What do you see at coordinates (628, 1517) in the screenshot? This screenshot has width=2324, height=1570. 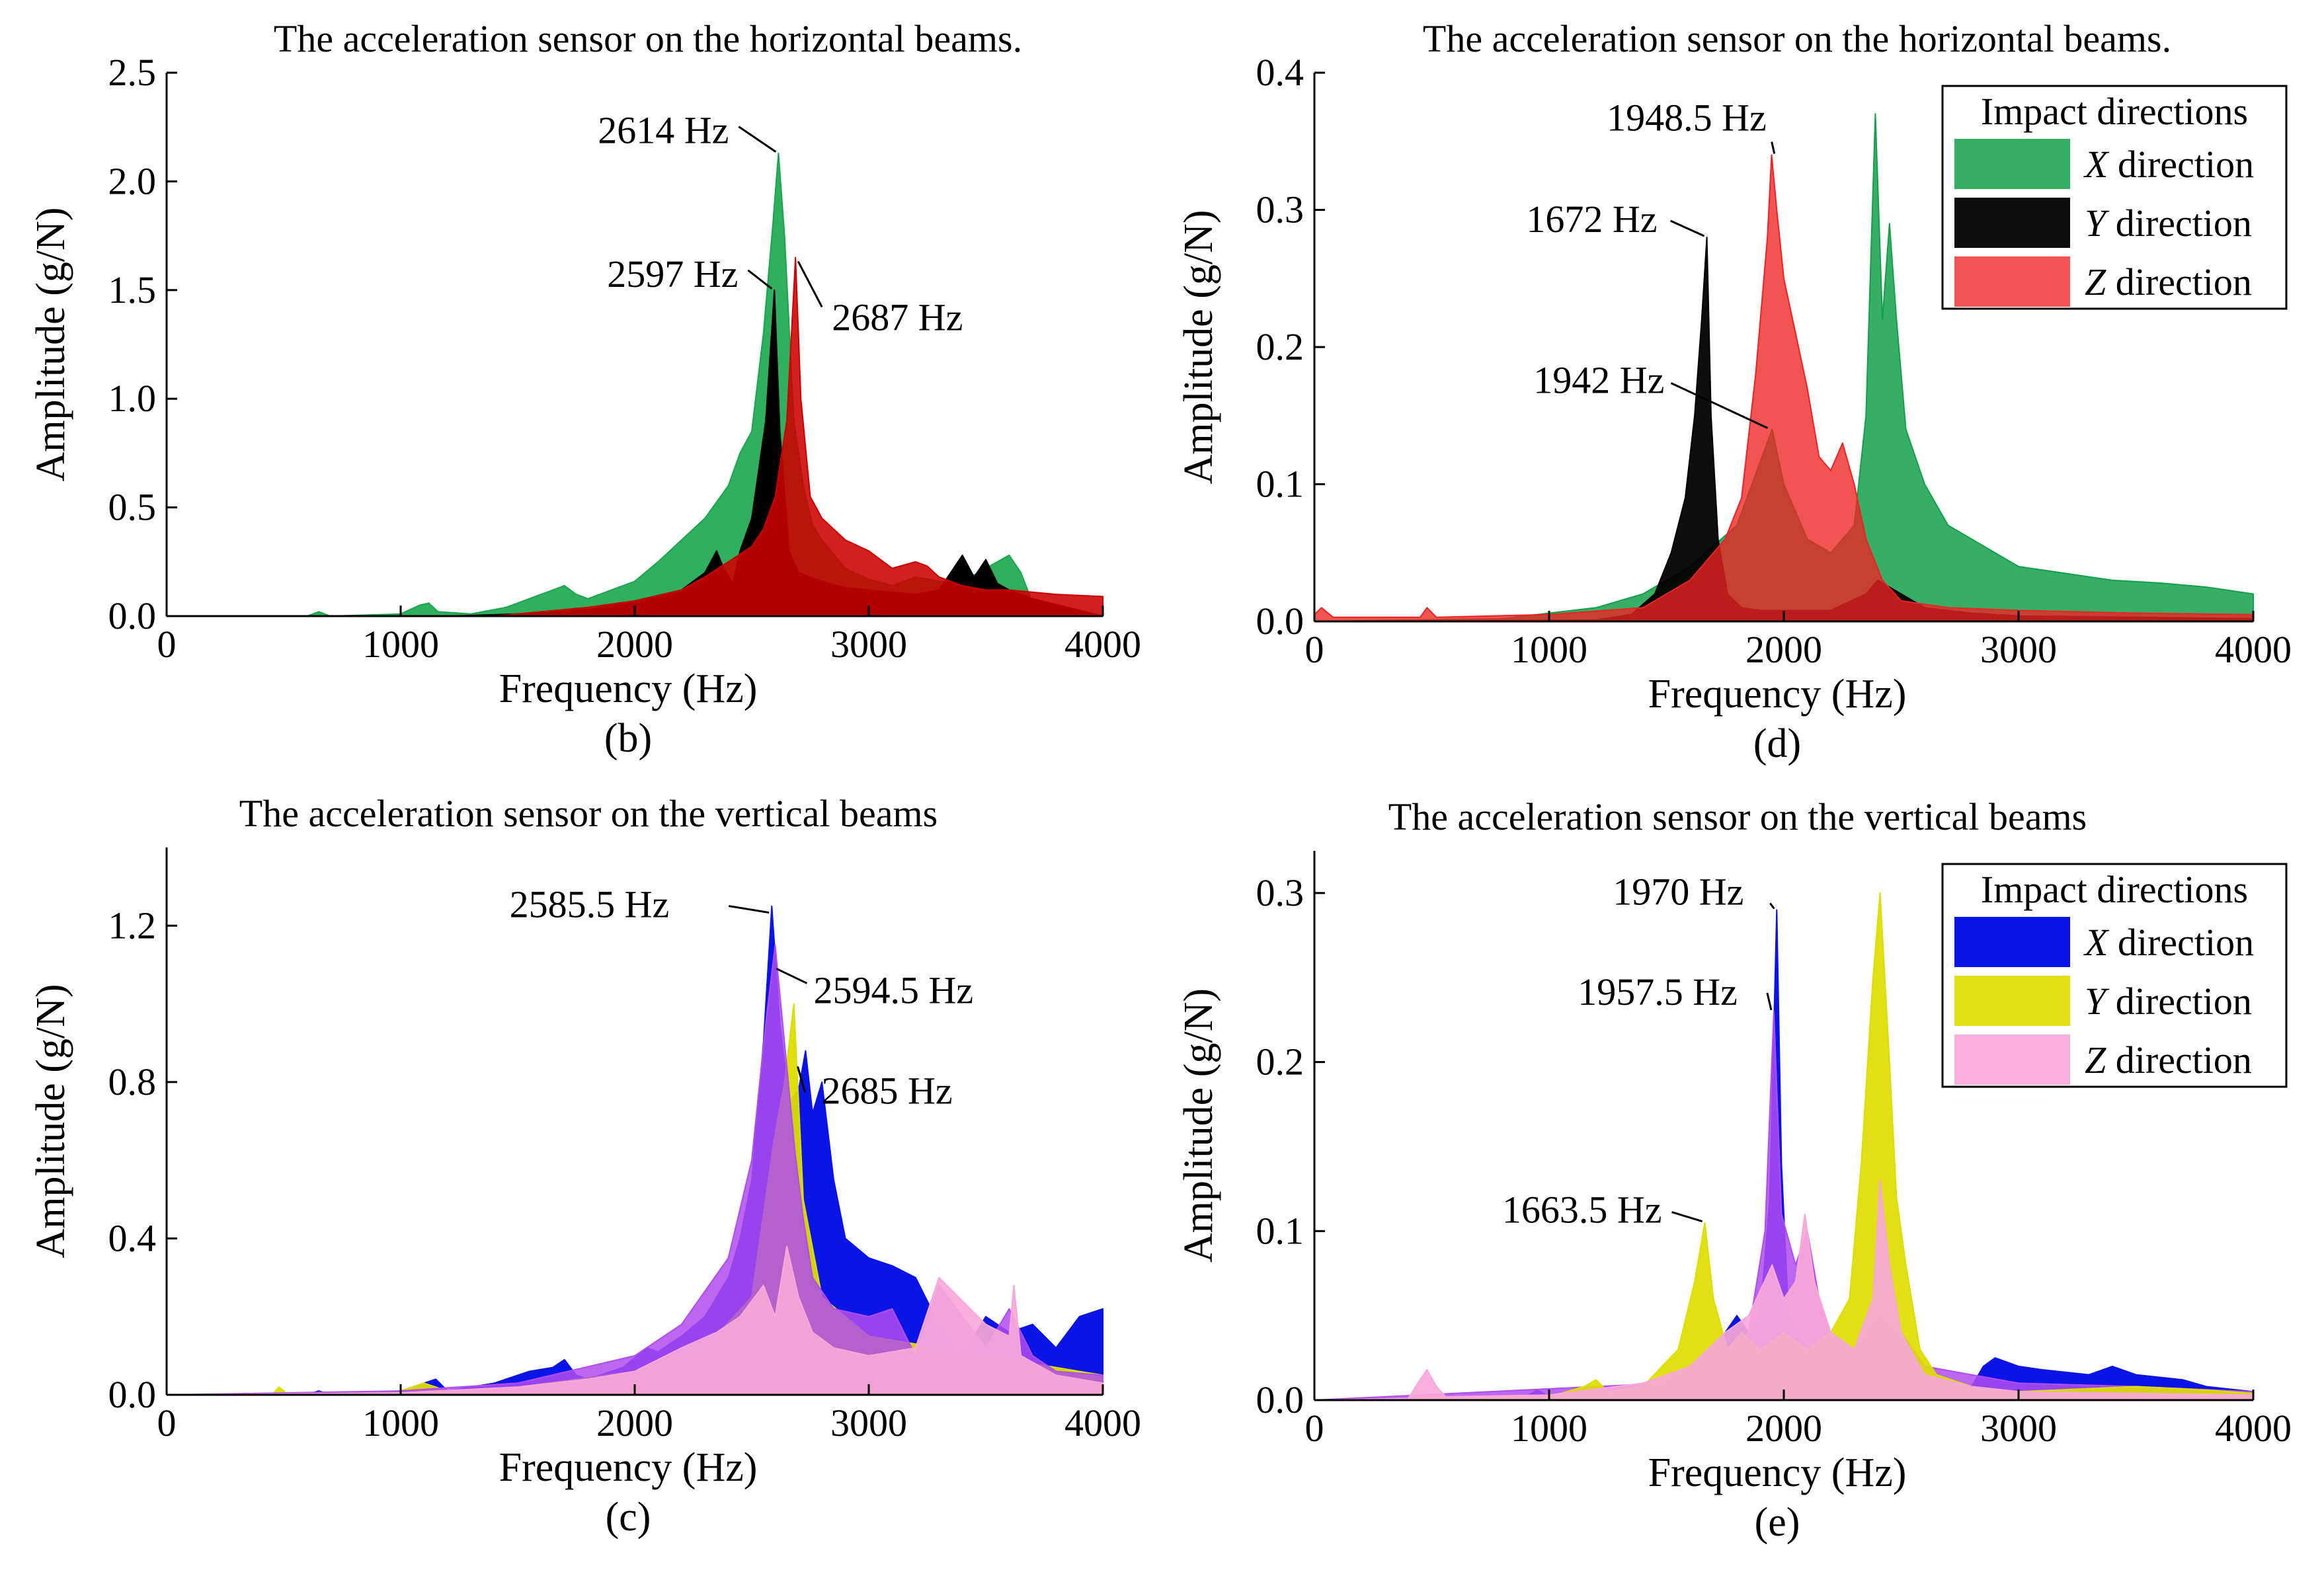 I see `panel-label: (c)` at bounding box center [628, 1517].